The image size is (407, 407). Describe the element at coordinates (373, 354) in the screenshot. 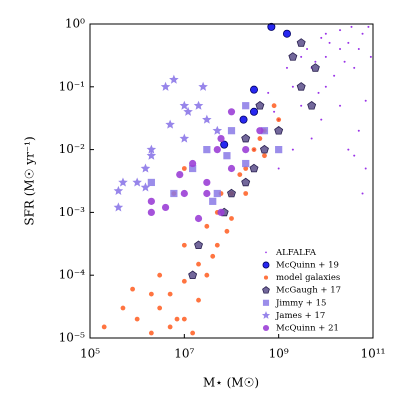

I see `x-tick-label: 10¹¹` at that location.